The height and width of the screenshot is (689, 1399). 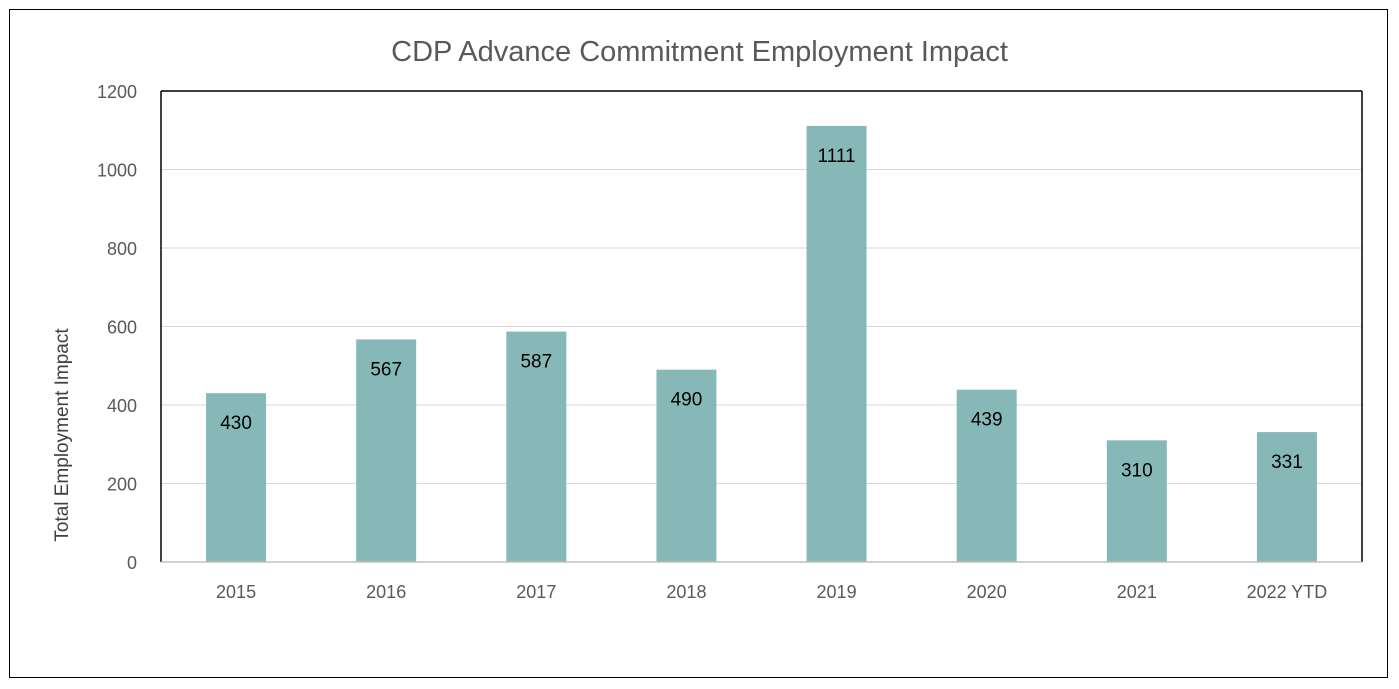 What do you see at coordinates (132, 563) in the screenshot?
I see `y-tick-label: 0` at bounding box center [132, 563].